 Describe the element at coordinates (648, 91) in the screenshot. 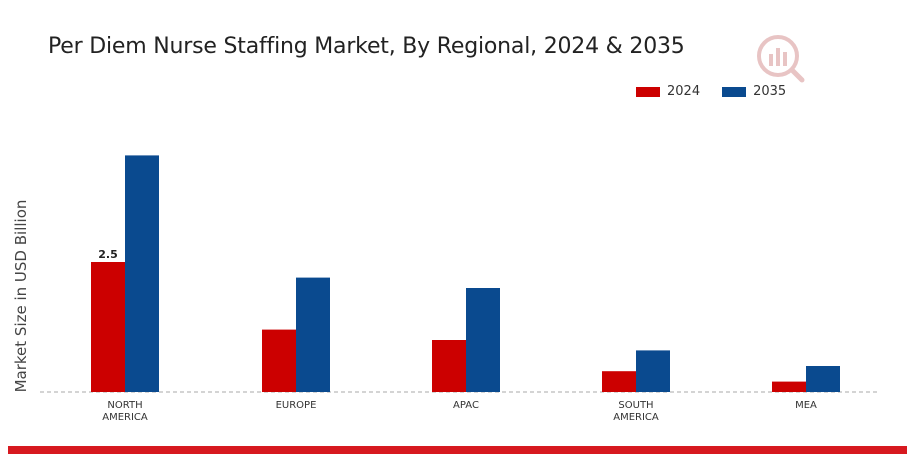

I see `legend-swatch-2024` at that location.